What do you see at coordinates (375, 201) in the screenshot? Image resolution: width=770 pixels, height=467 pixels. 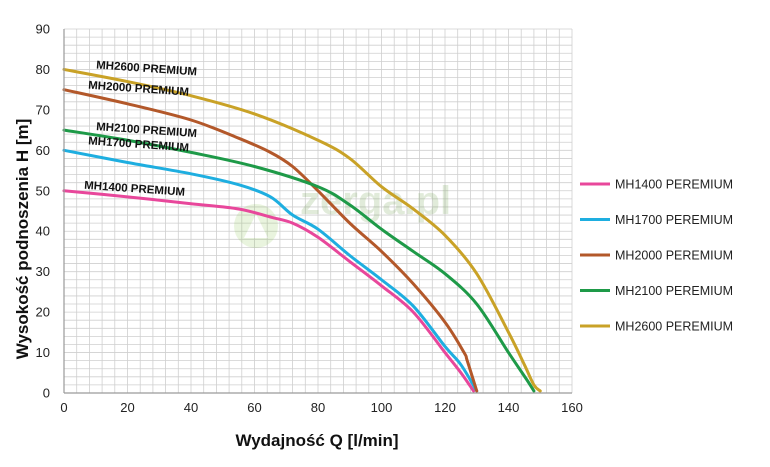 I see `watermark-text: zerga.pl` at bounding box center [375, 201].